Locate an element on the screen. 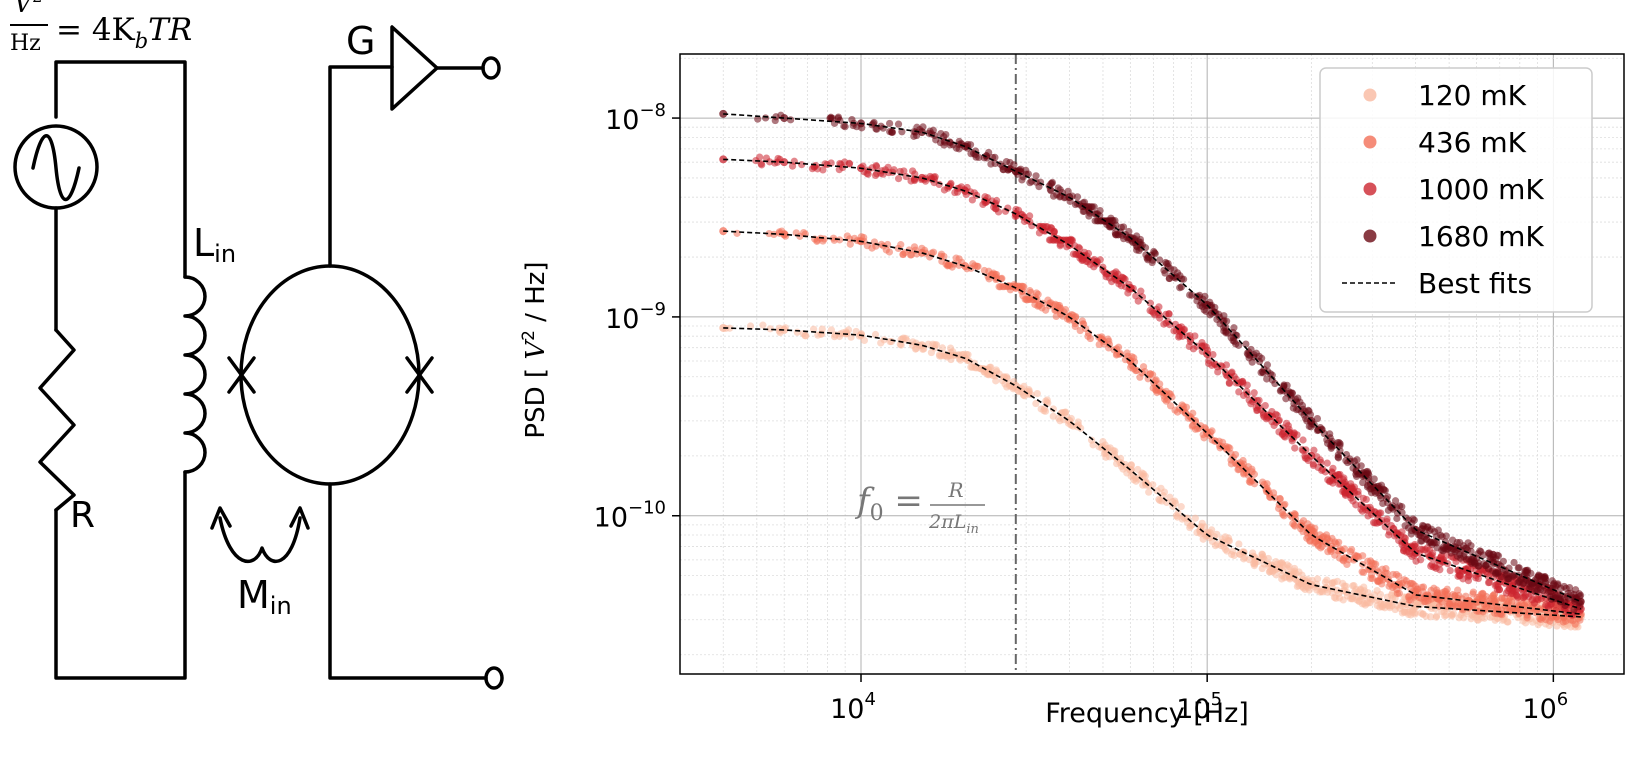 The height and width of the screenshot is (771, 1638). chart-legend: 120 mK 436 mK 1000 mK 1680 mK Best fits is located at coordinates (1456, 190).